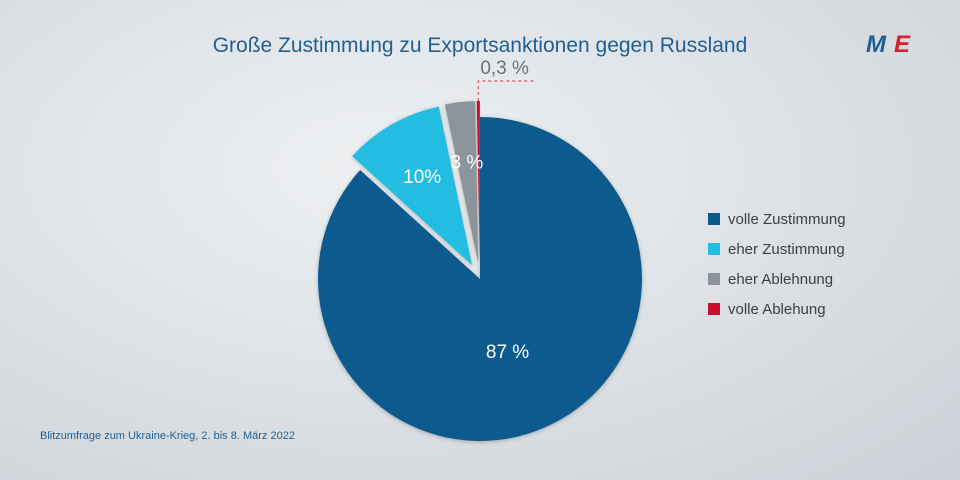 The height and width of the screenshot is (480, 960). Describe the element at coordinates (461, 182) in the screenshot. I see `pie-slice-eher-ablehnung` at that location.